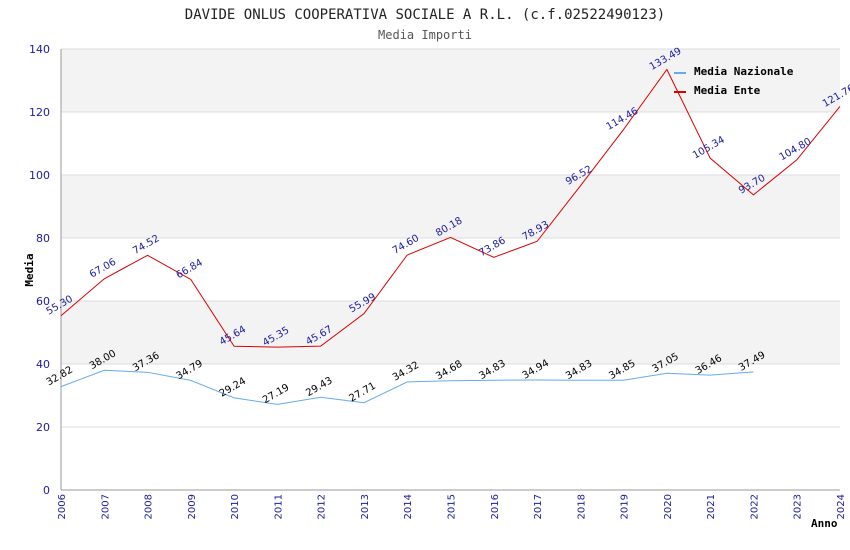  What do you see at coordinates (796, 149) in the screenshot?
I see `data-label: 104.80` at bounding box center [796, 149].